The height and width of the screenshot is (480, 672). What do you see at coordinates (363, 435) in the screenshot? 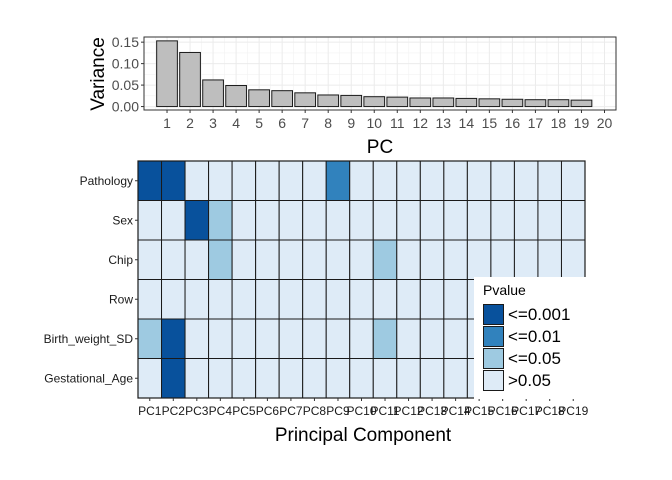
I see `heatmap-xlabel: Principal Component` at bounding box center [363, 435].